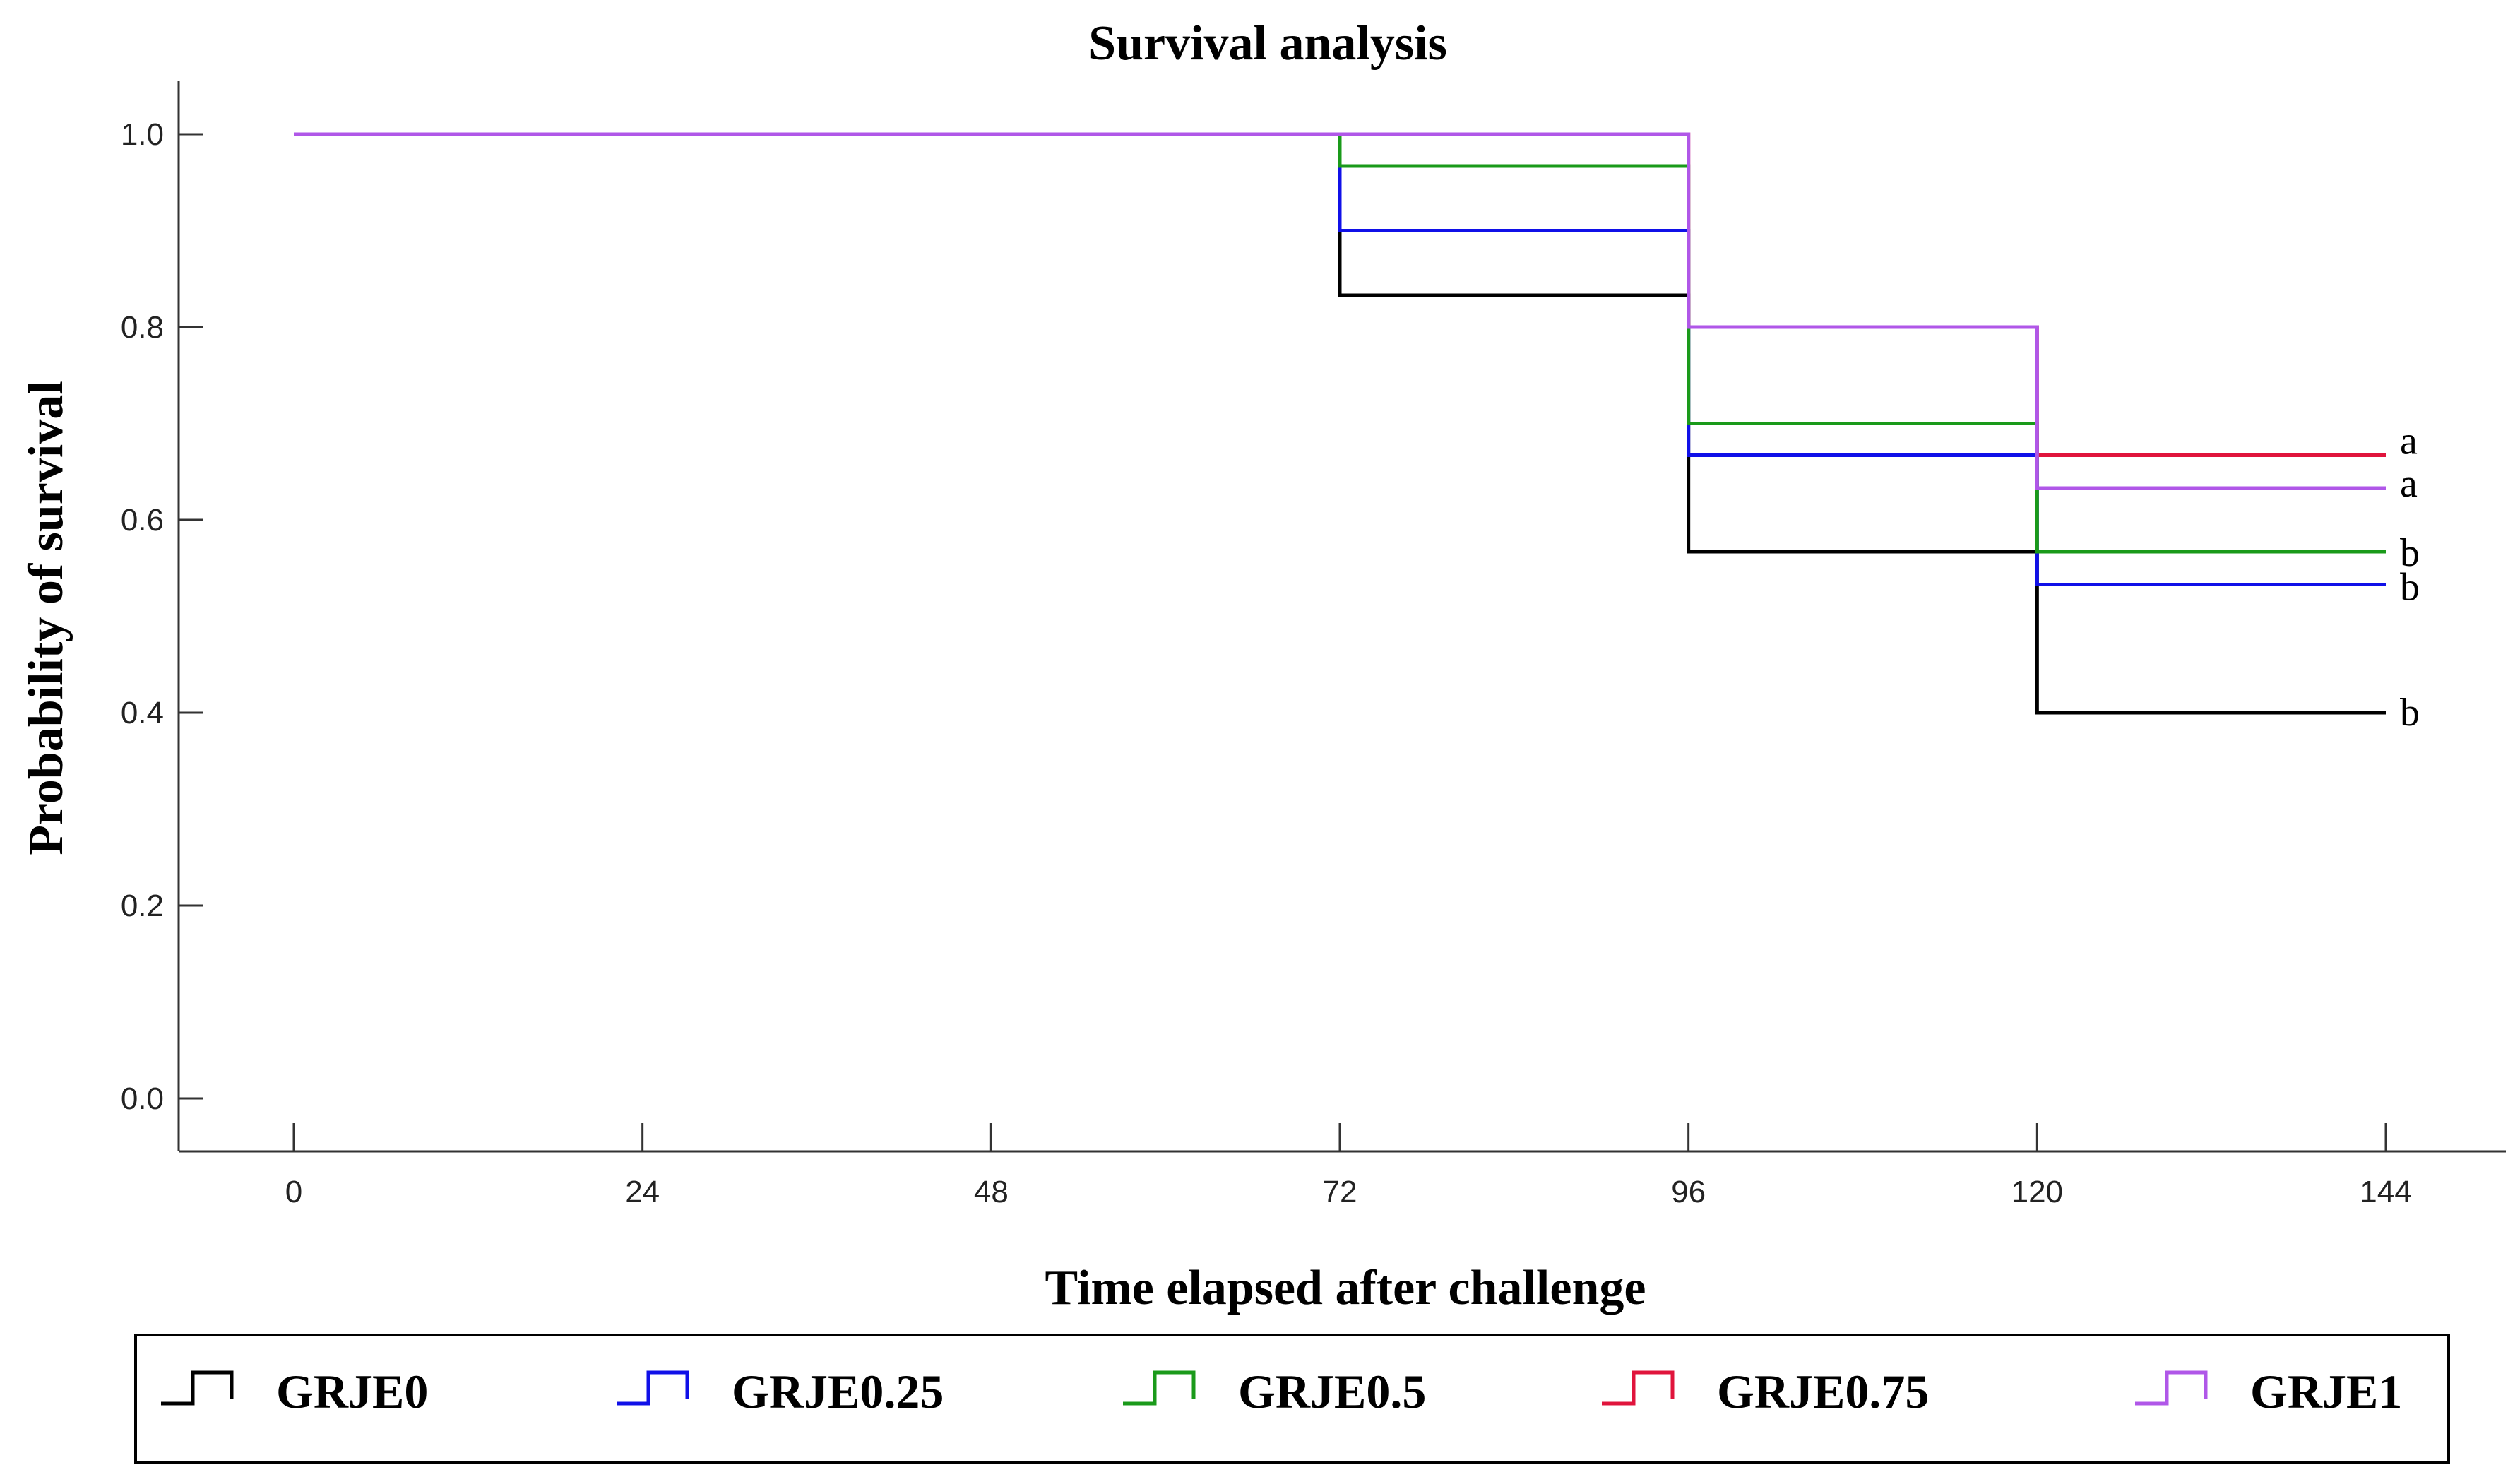  I want to click on x-axis-label: Time elapsed after challenge, so click(1346, 1288).